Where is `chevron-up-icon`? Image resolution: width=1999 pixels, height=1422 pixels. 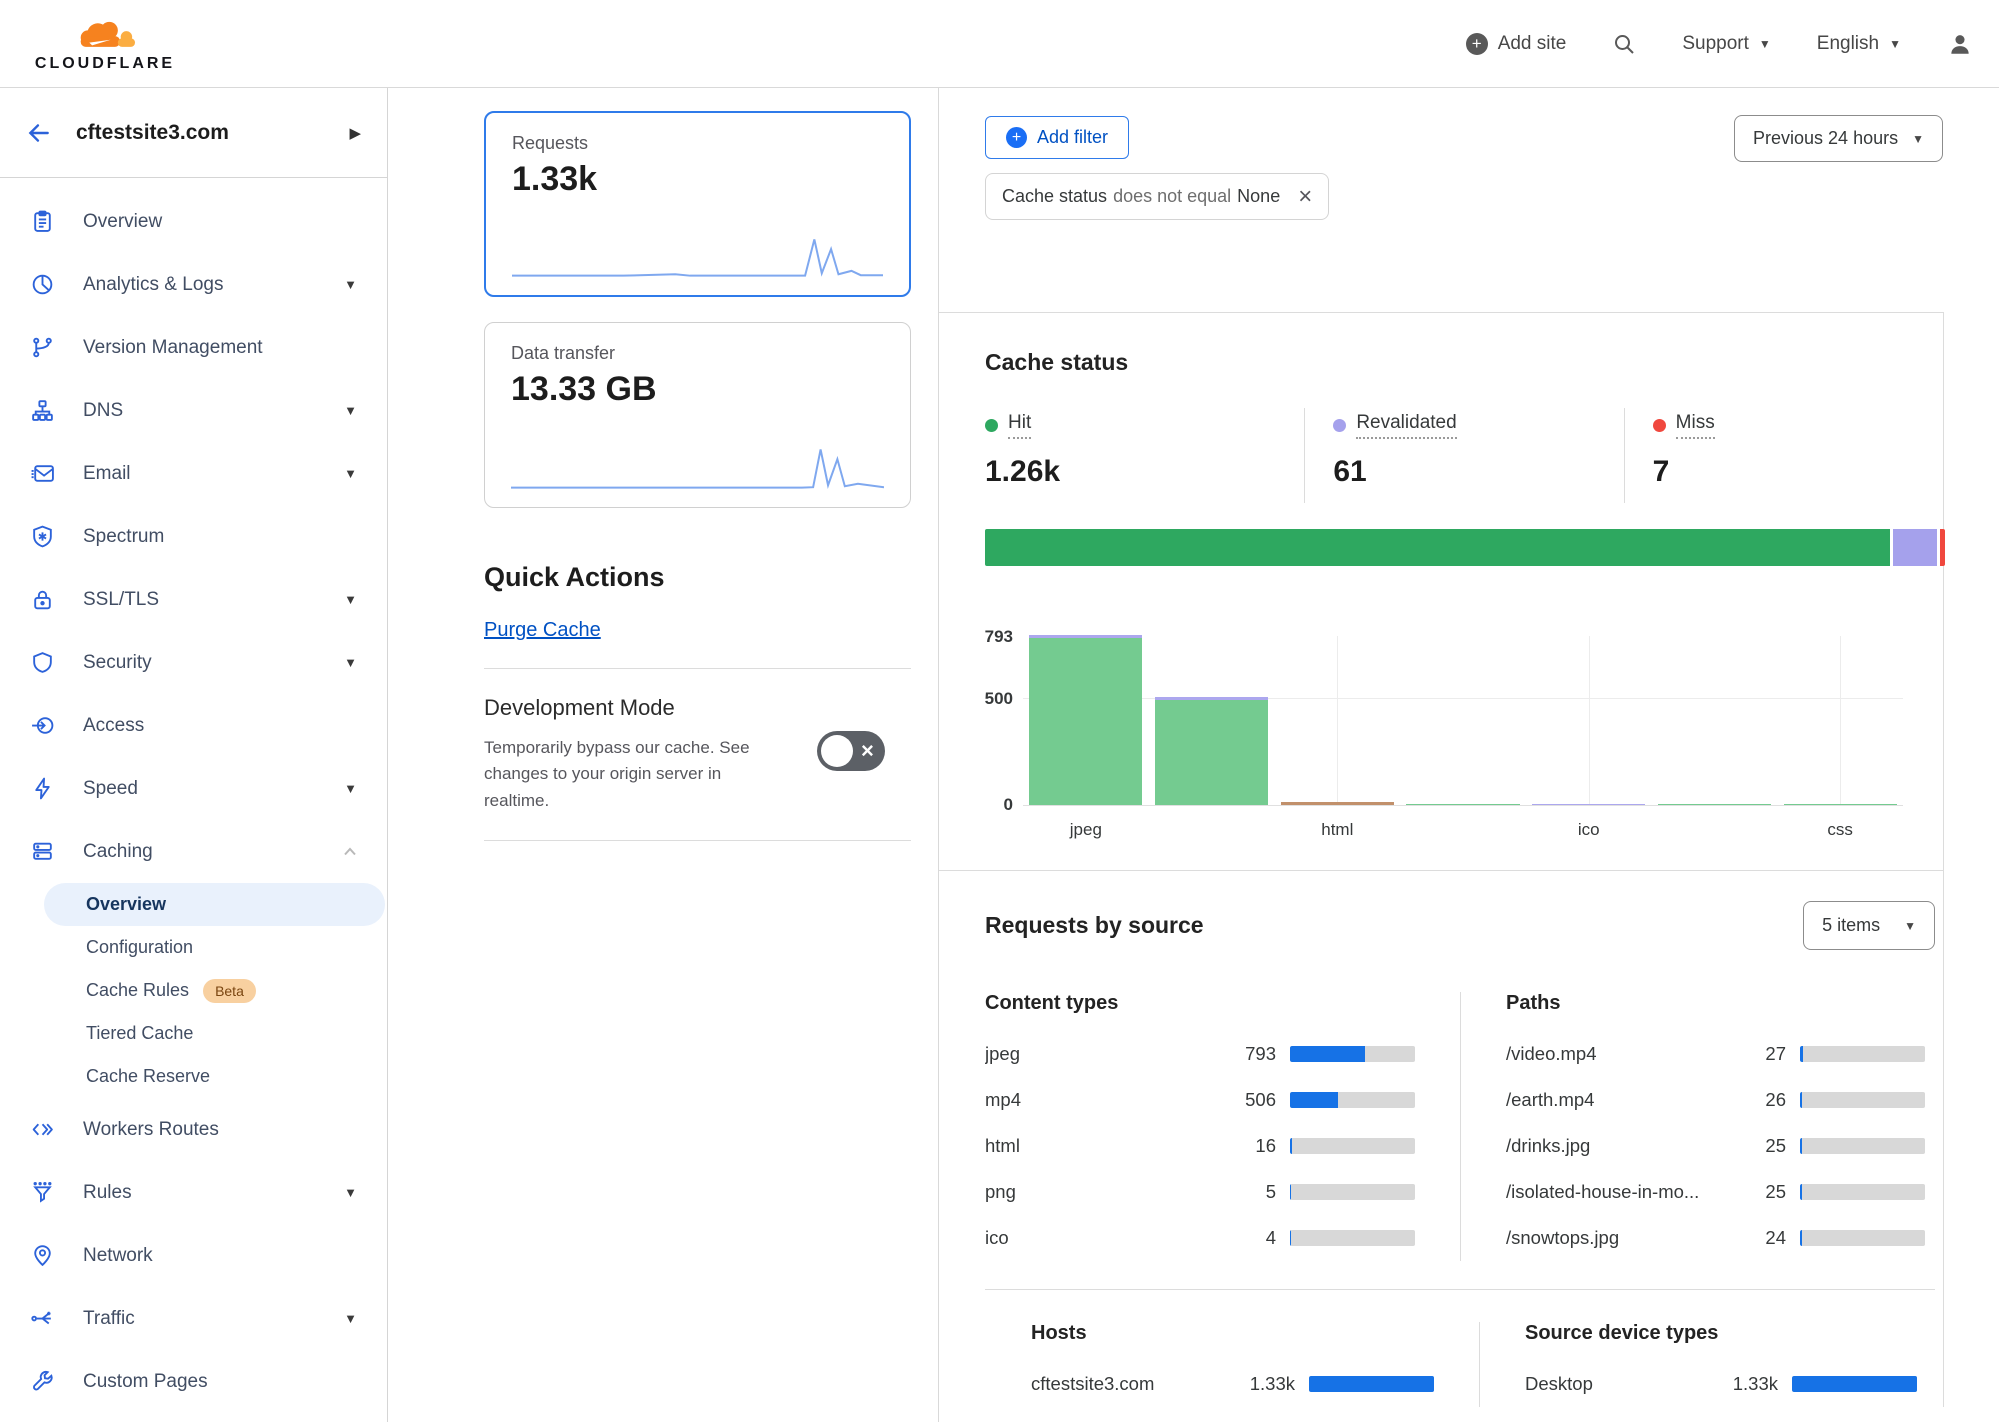 chevron-up-icon is located at coordinates (350, 851).